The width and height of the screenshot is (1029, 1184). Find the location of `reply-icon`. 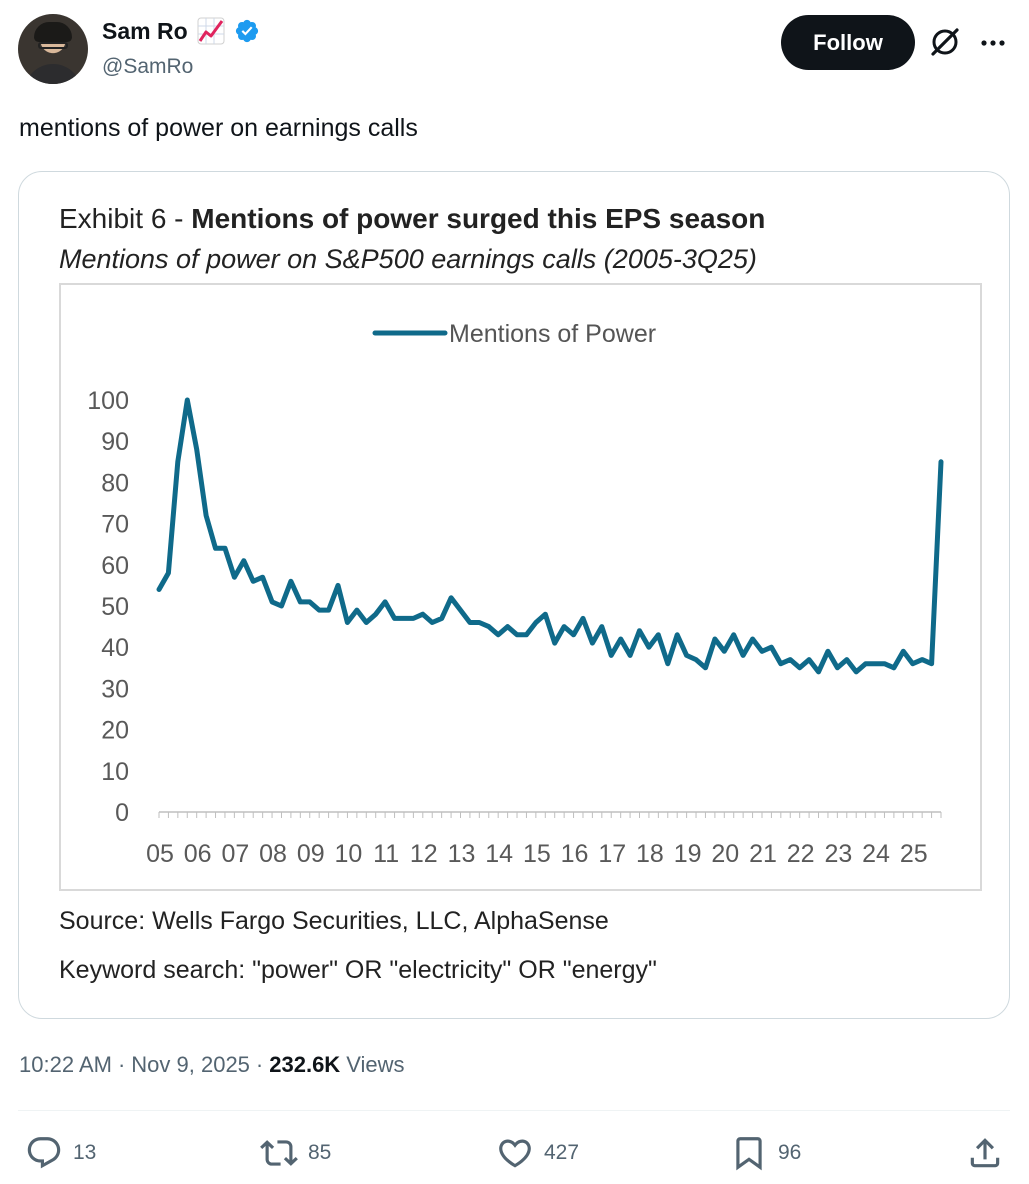

reply-icon is located at coordinates (44, 1153).